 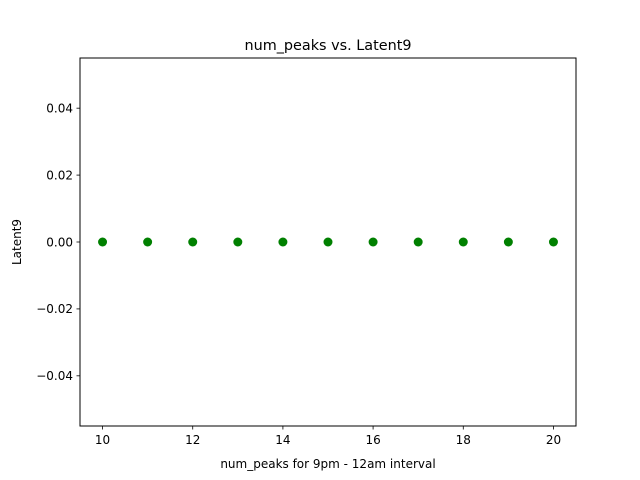 I want to click on x-tick-label: 16, so click(x=372, y=440).